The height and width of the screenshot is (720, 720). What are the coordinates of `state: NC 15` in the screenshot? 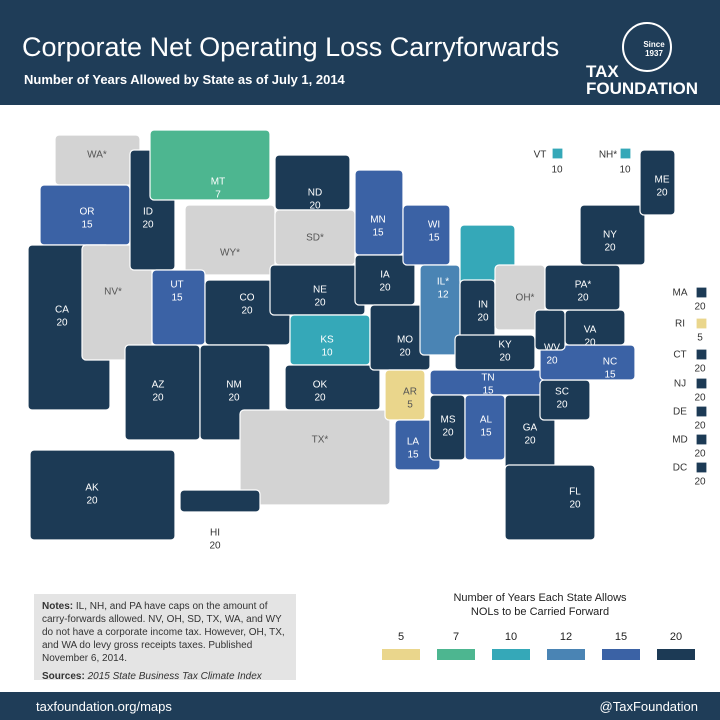 It's located at (587, 362).